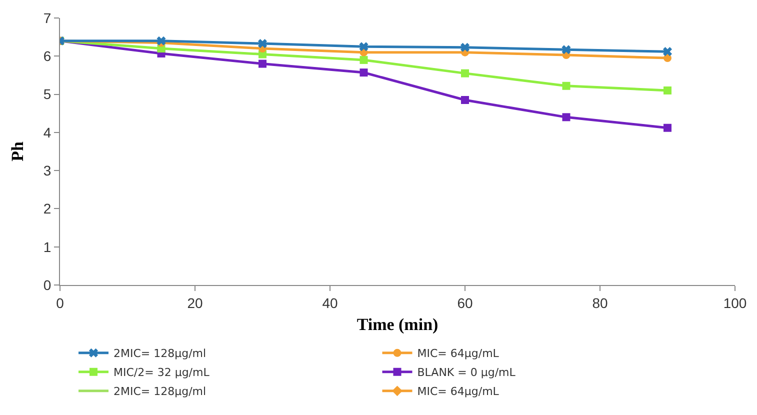  Describe the element at coordinates (47, 94) in the screenshot. I see `y-tick-label: 5` at that location.